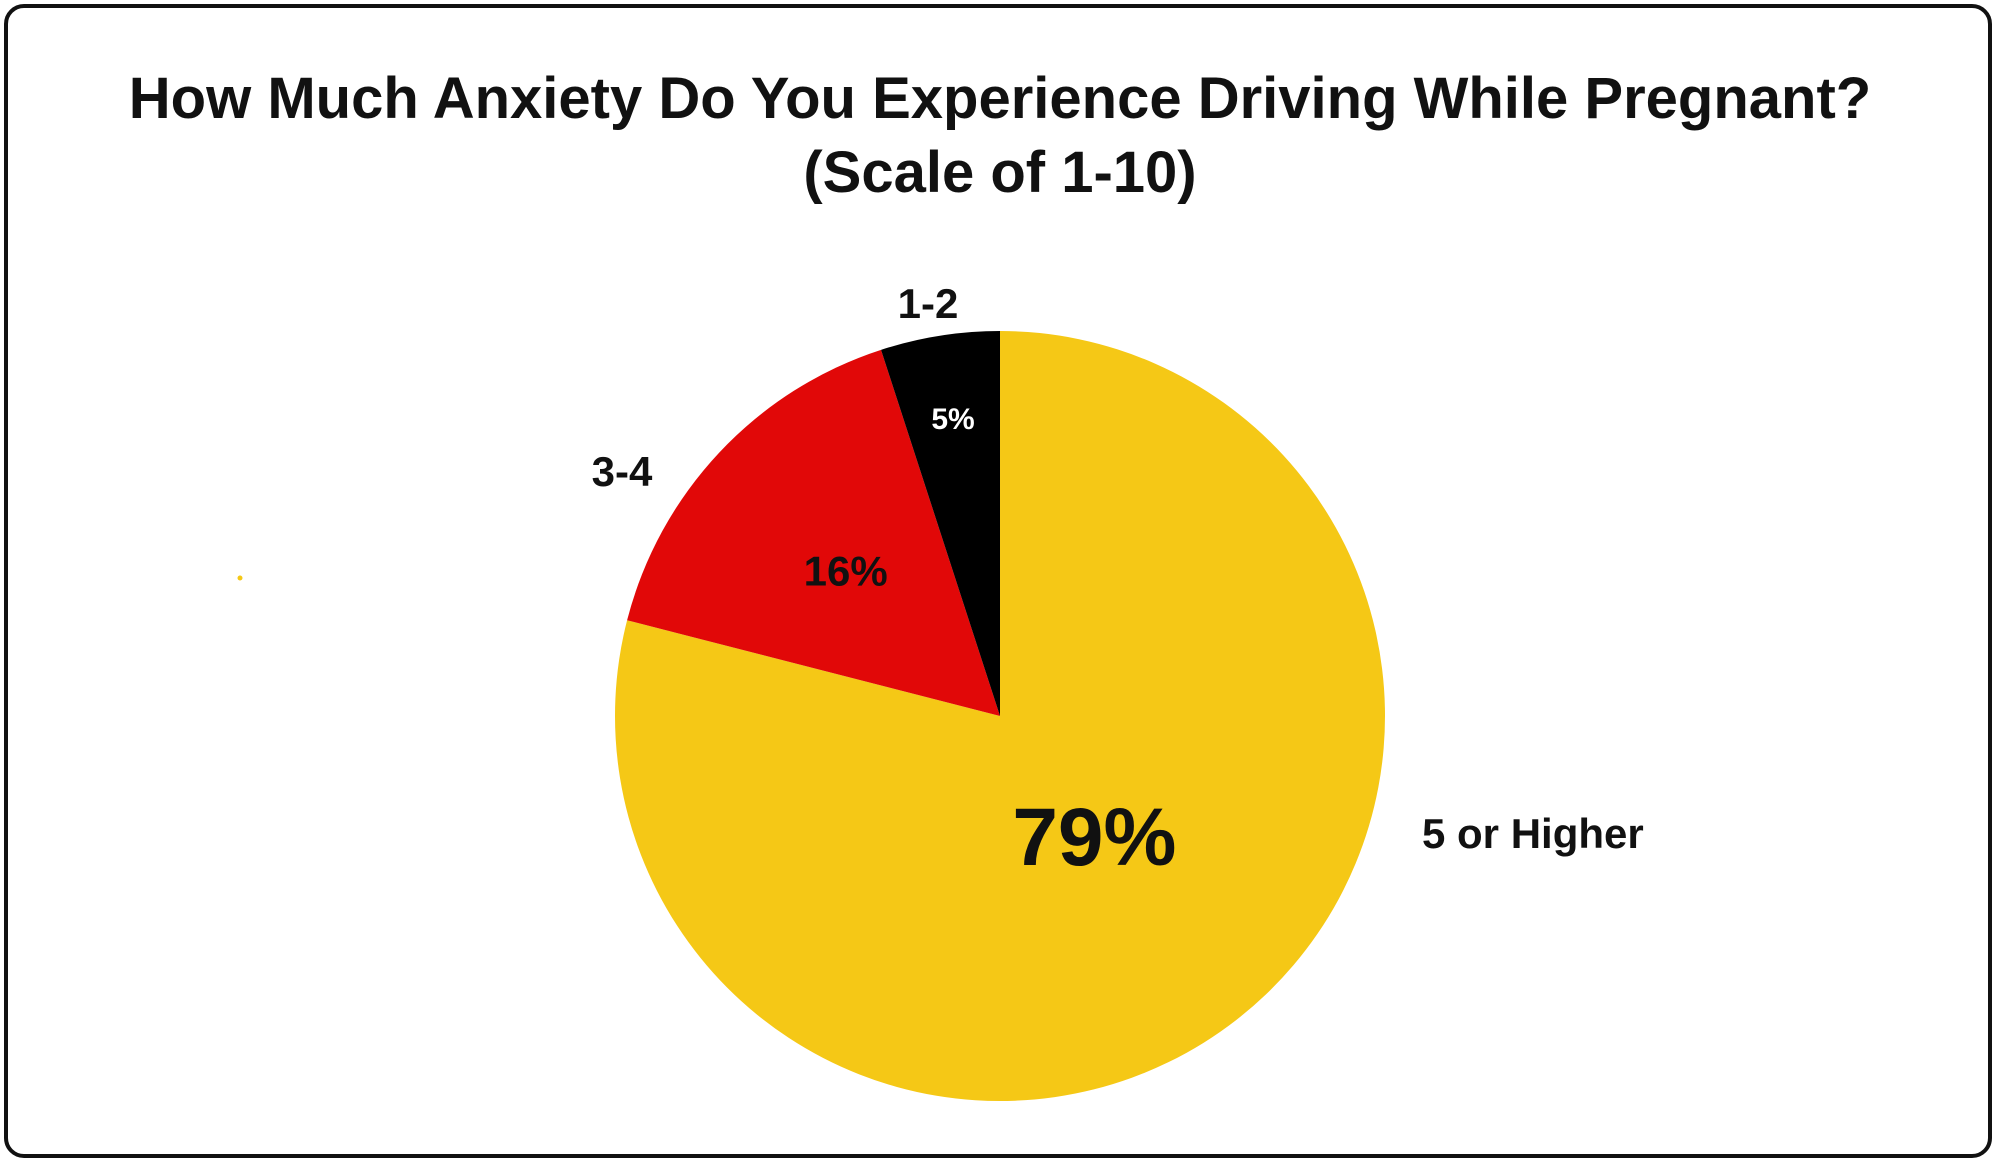 This screenshot has height=1166, width=2000. What do you see at coordinates (1533, 833) in the screenshot?
I see `slice-category-label: 5 or Higher` at bounding box center [1533, 833].